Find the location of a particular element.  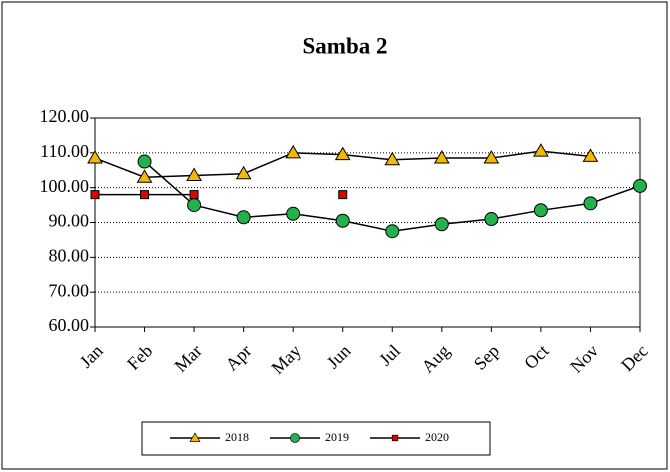

y-tick-label: 100.00 is located at coordinates (65, 186).